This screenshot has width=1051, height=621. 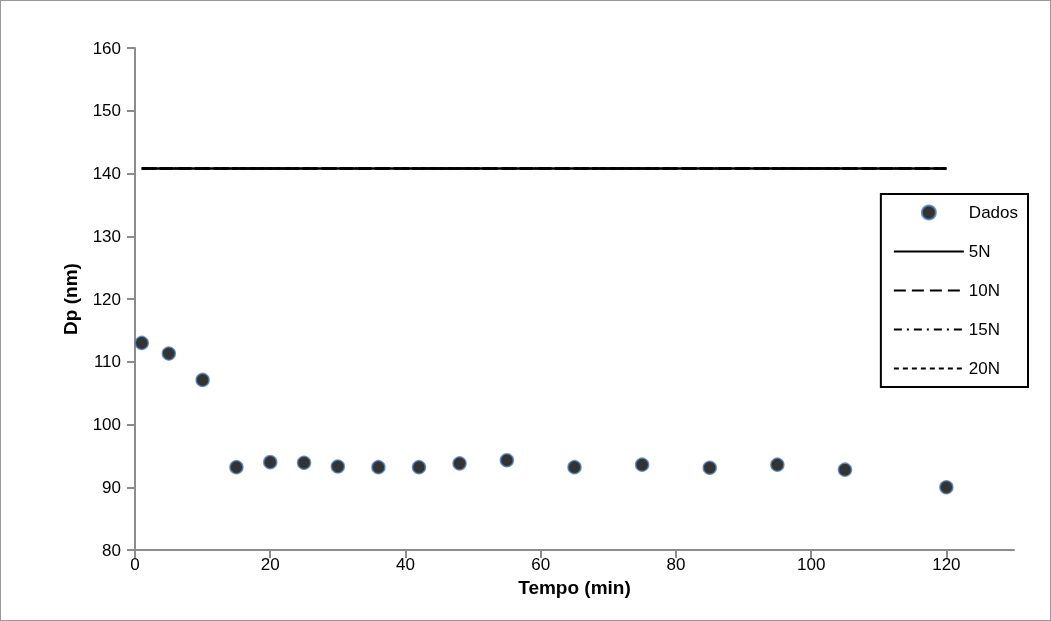 I want to click on y-tick-label: 130, so click(x=106, y=236).